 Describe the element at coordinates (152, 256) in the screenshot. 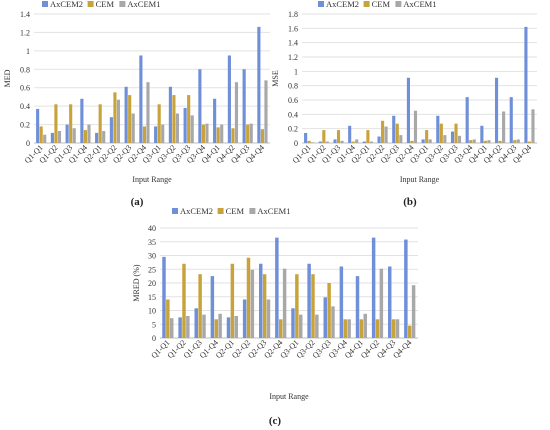

I see `cc-y-tick-label: 30` at that location.